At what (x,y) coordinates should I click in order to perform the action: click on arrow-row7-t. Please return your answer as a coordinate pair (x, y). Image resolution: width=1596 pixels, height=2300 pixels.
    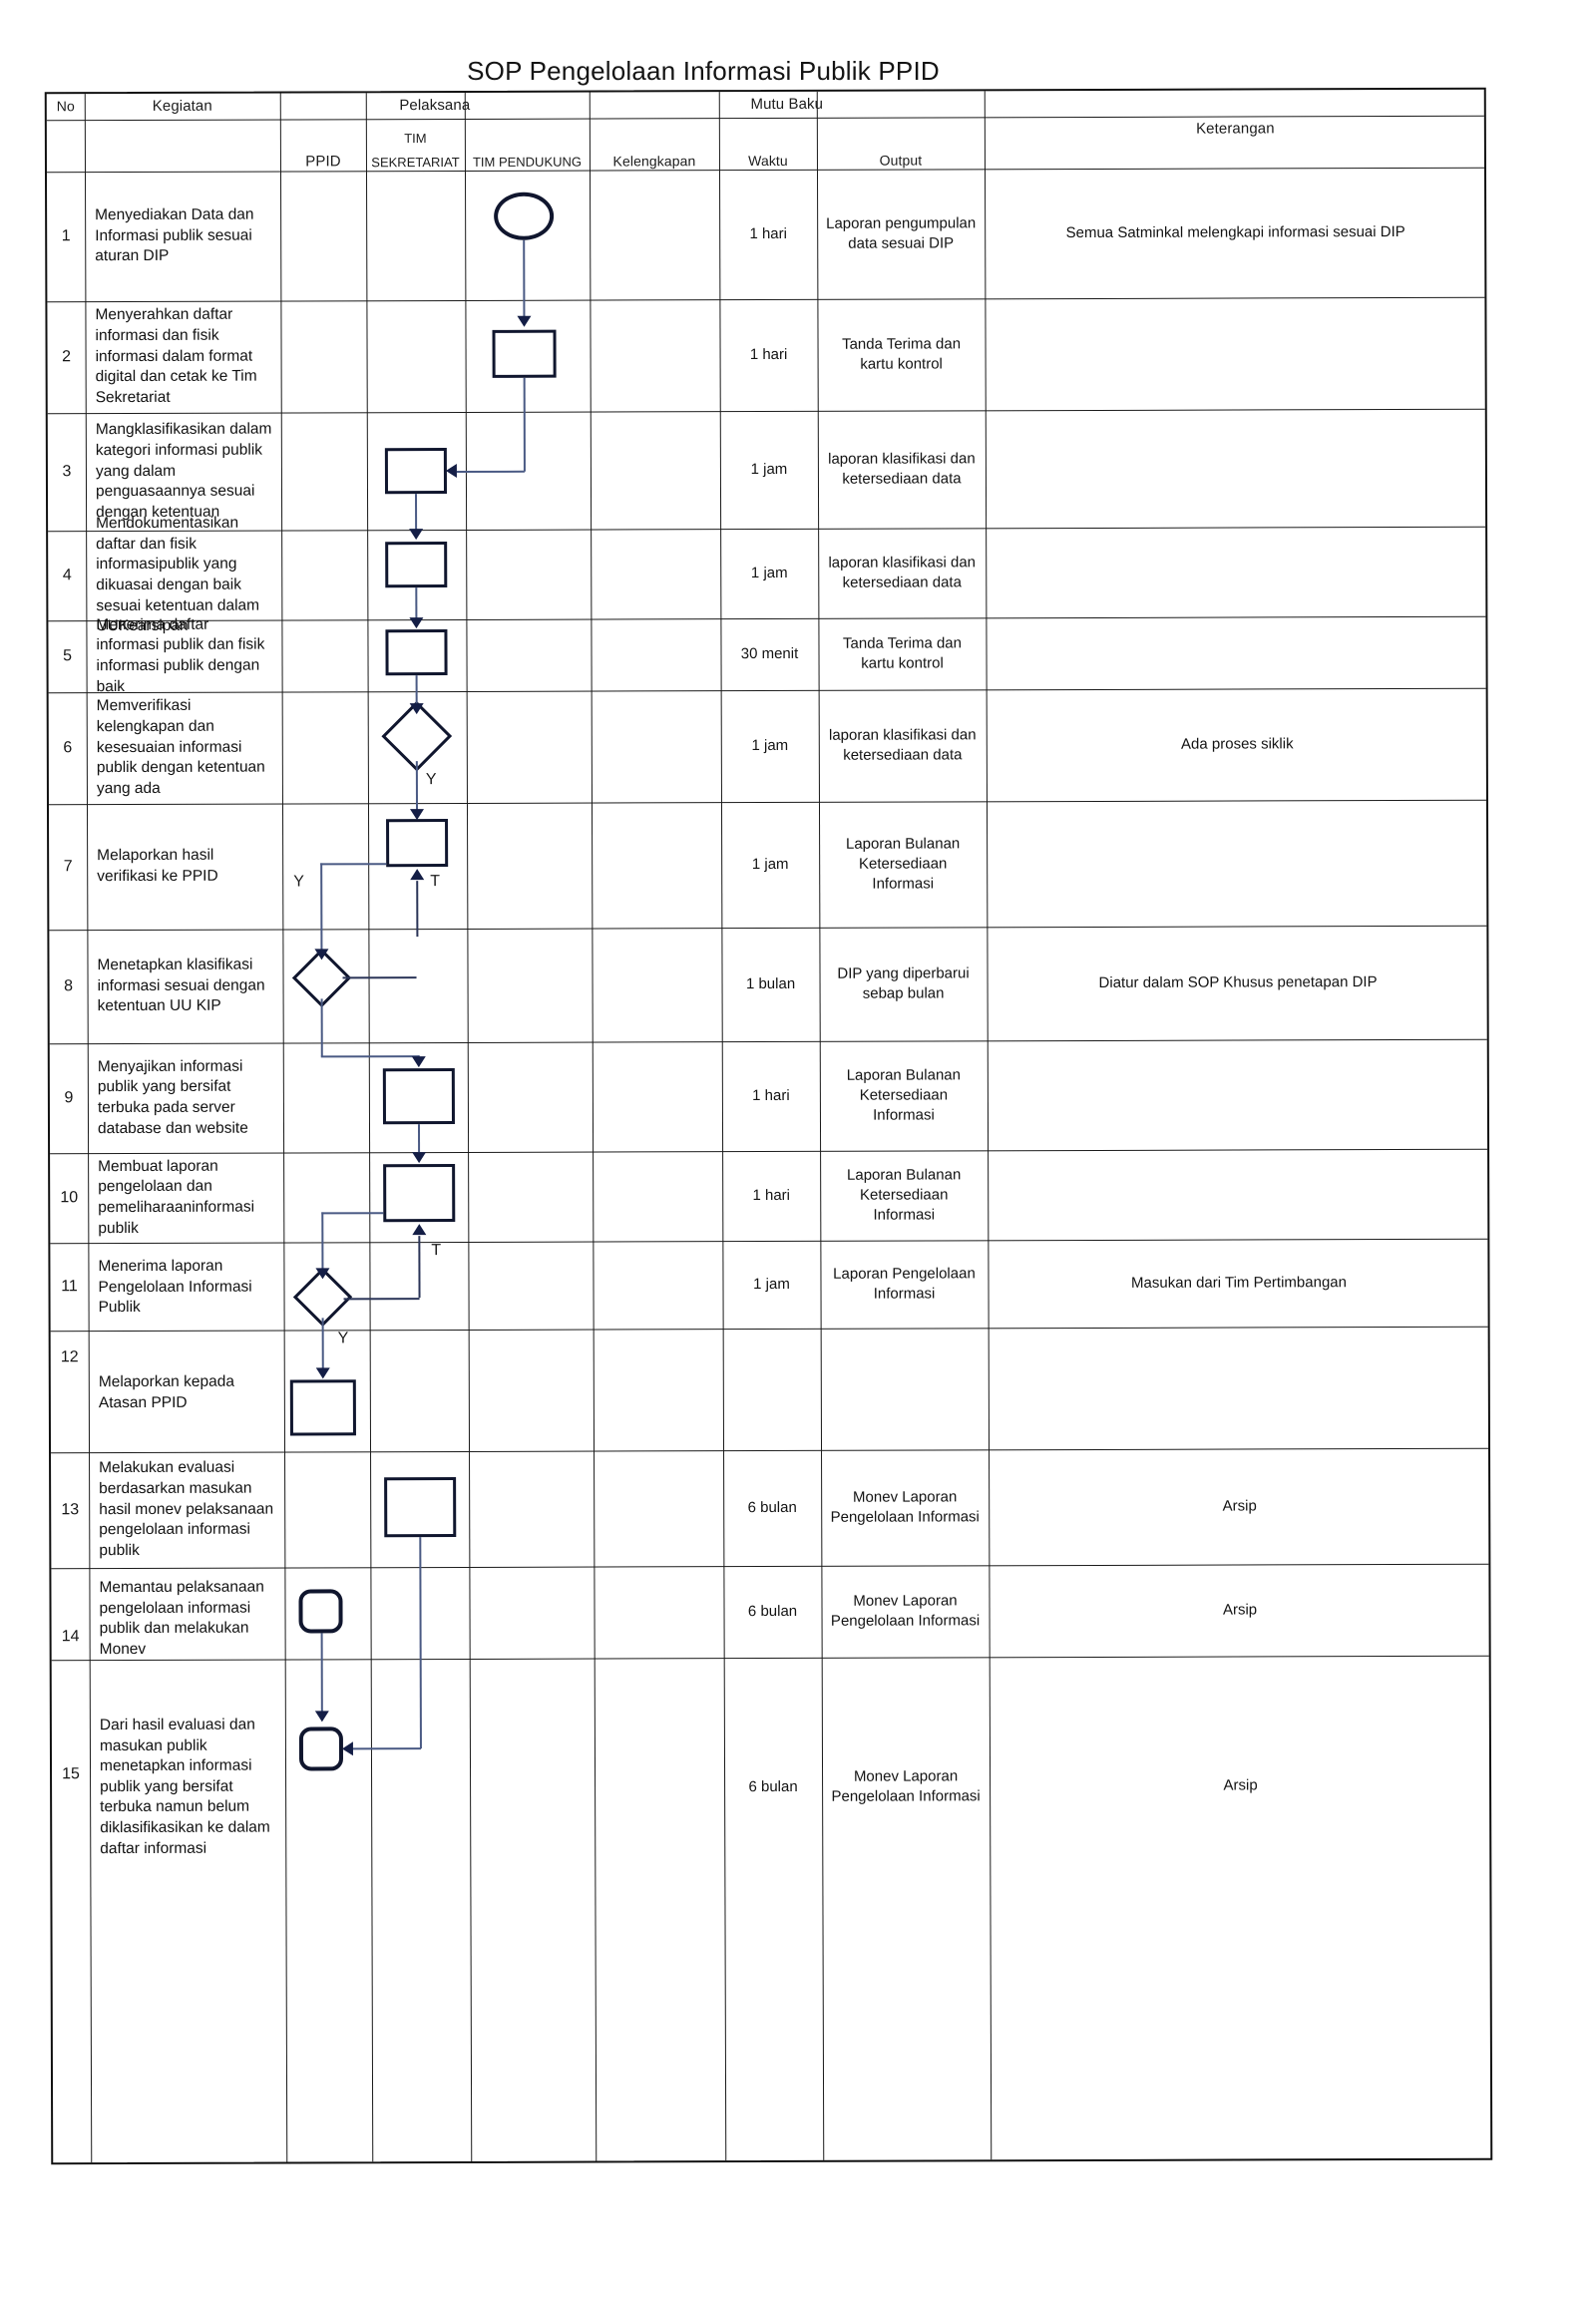
    Looking at the image, I should click on (417, 875).